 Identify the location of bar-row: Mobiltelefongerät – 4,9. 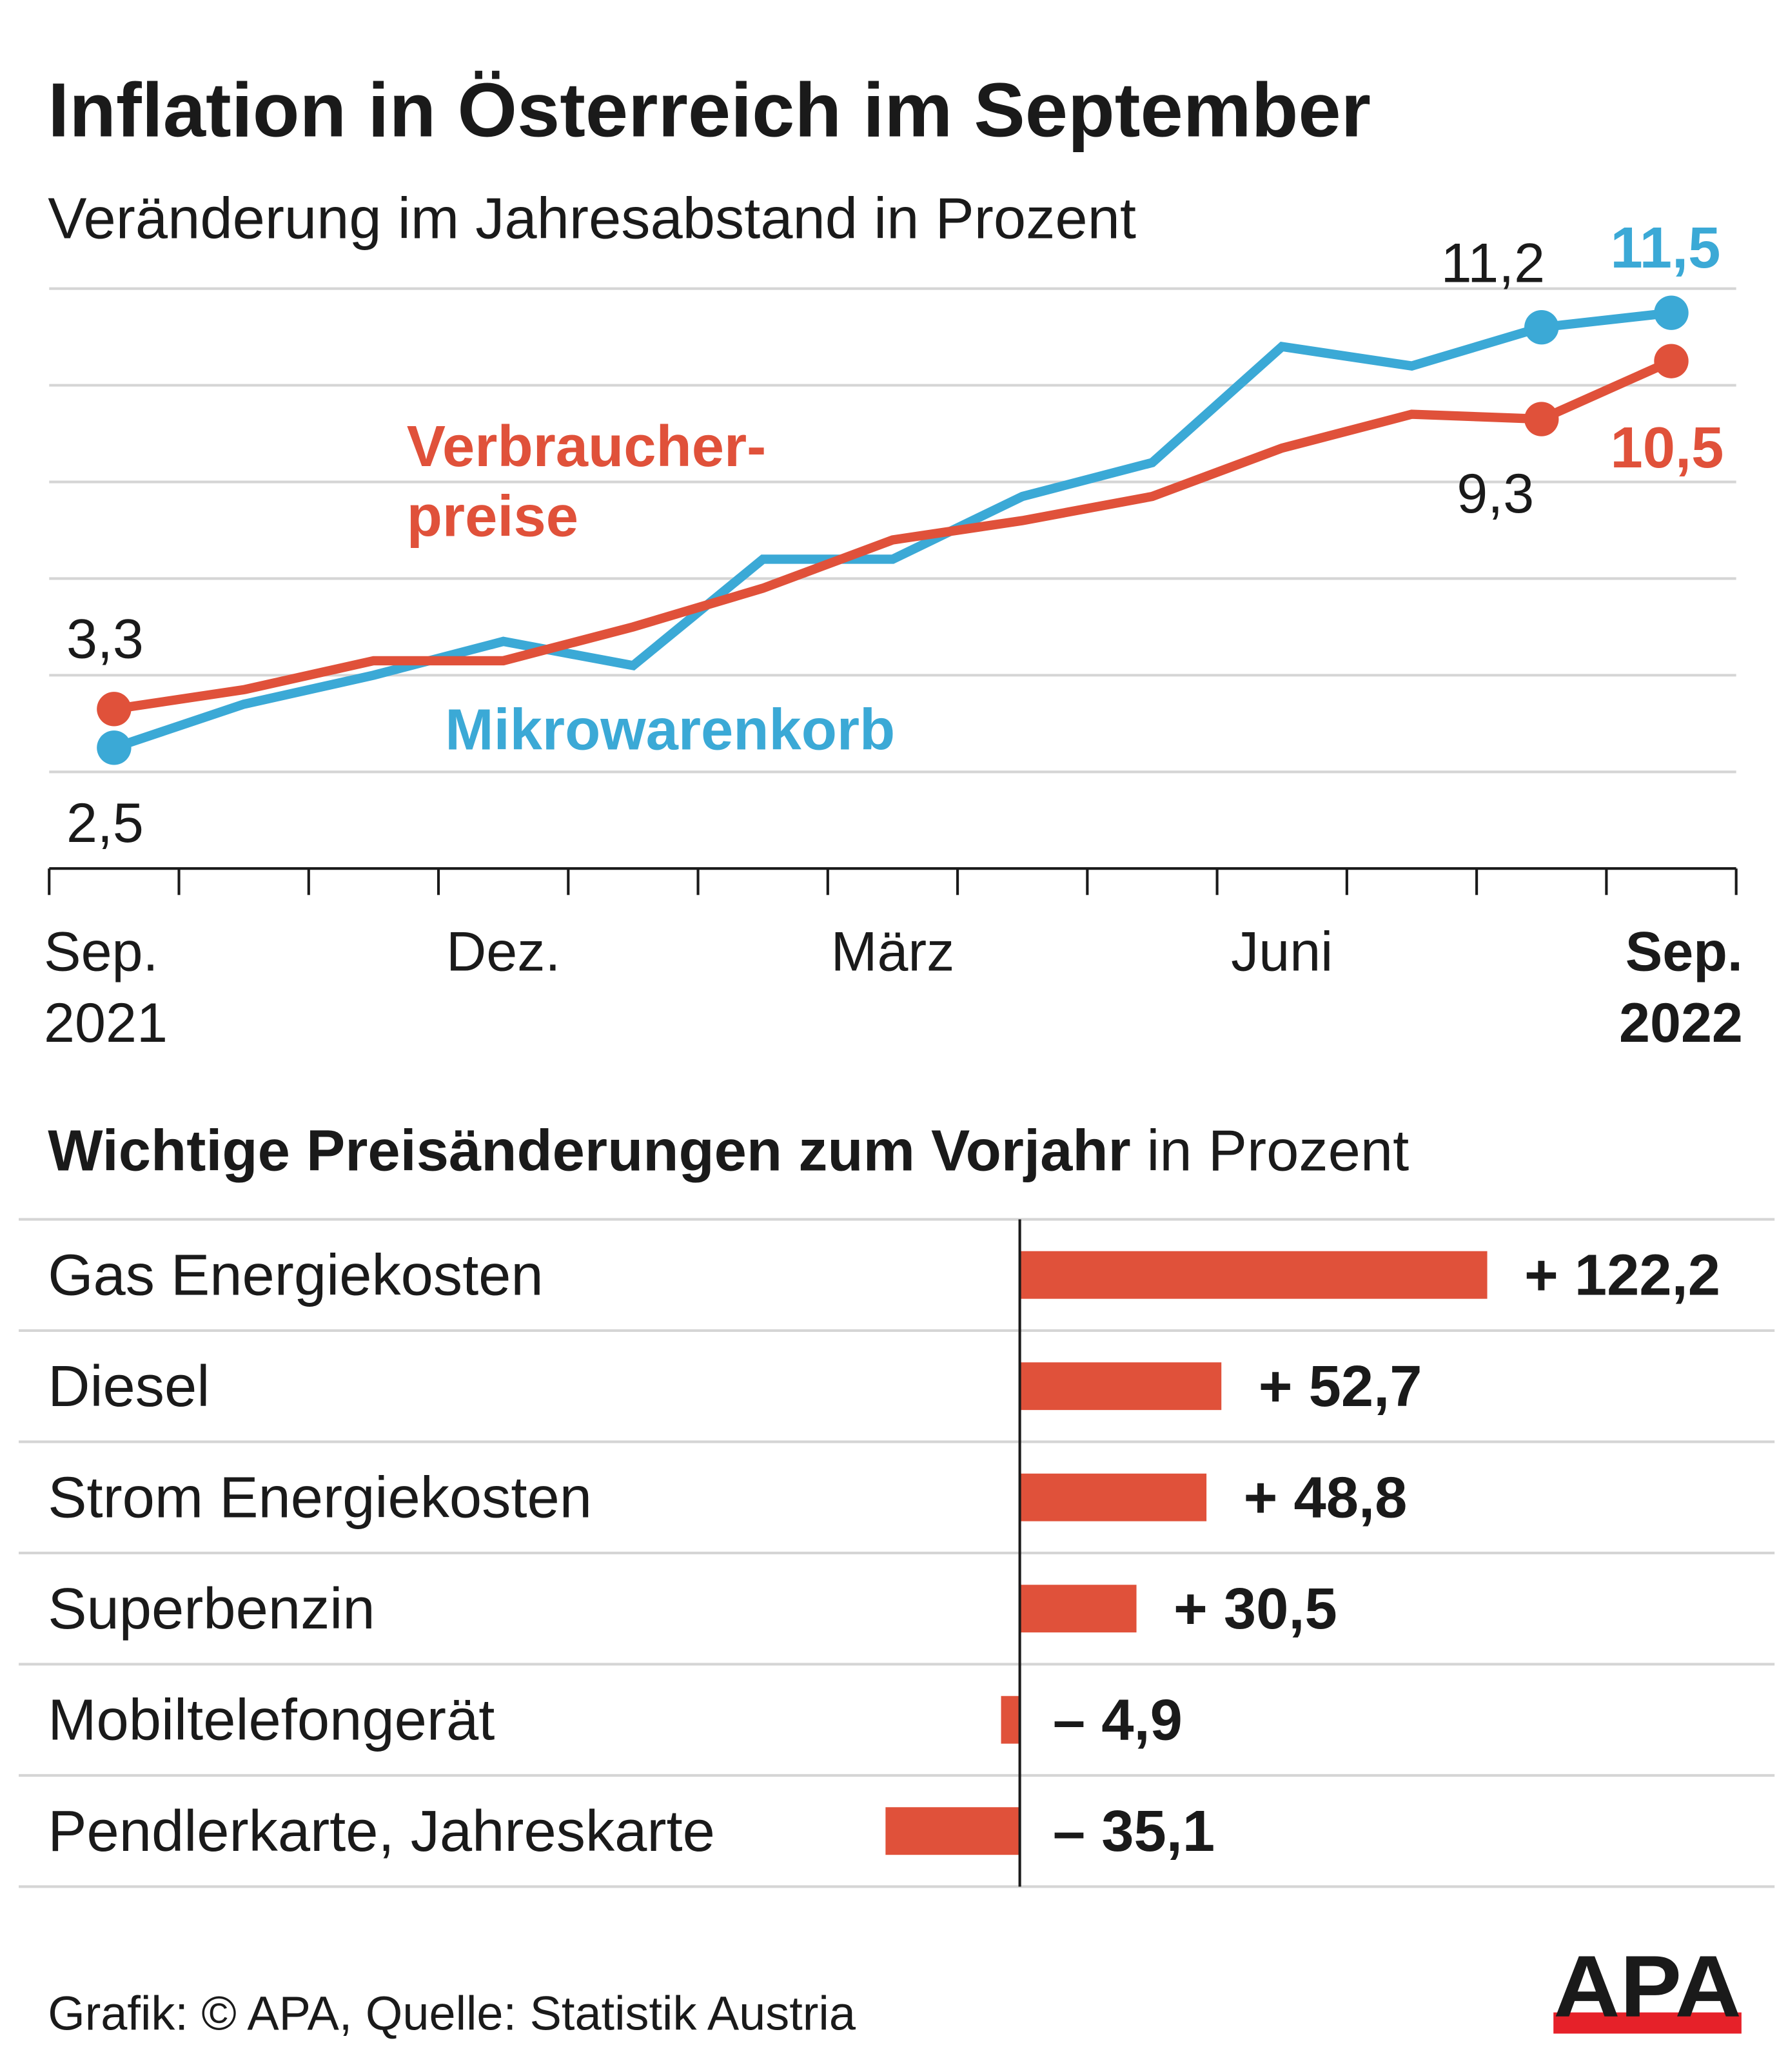
(615, 1721).